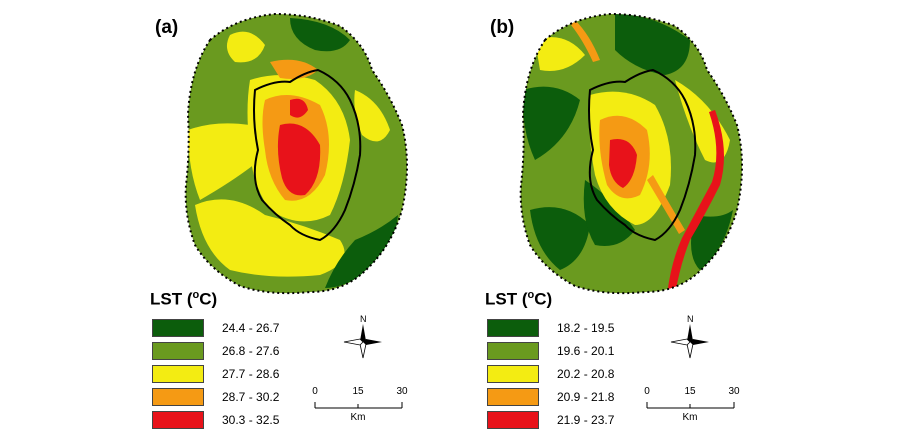  Describe the element at coordinates (519, 299) in the screenshot. I see `legend-title-b: LST (oC)` at that location.